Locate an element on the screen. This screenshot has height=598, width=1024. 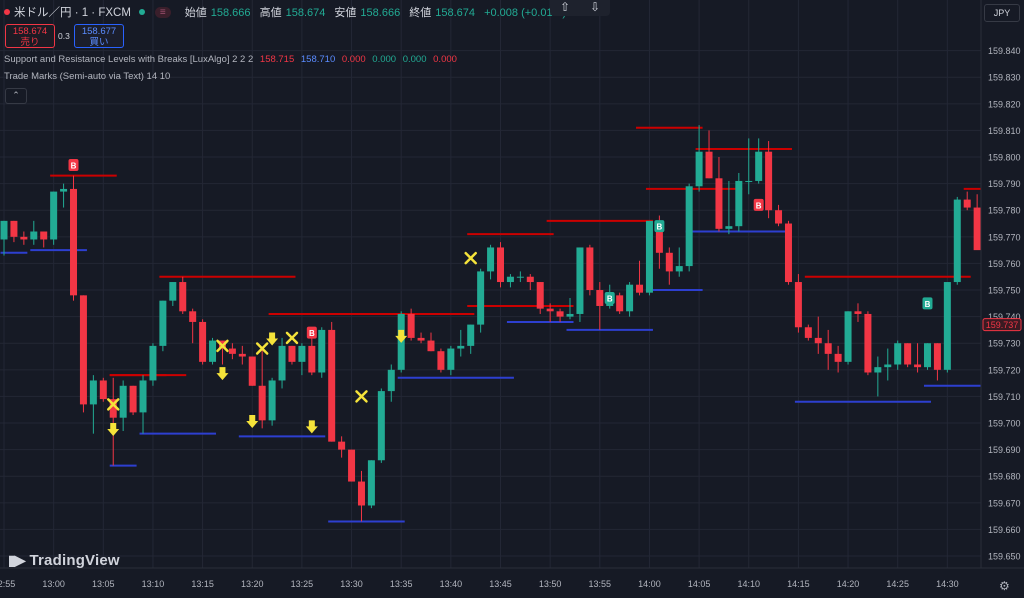
symbol-flag-icon is located at coordinates (7, 12).